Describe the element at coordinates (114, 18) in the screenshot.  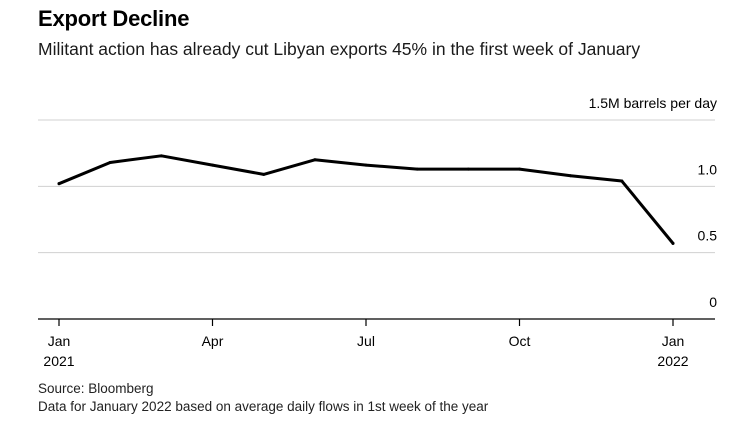
I see `chart-title: Export Decline` at that location.